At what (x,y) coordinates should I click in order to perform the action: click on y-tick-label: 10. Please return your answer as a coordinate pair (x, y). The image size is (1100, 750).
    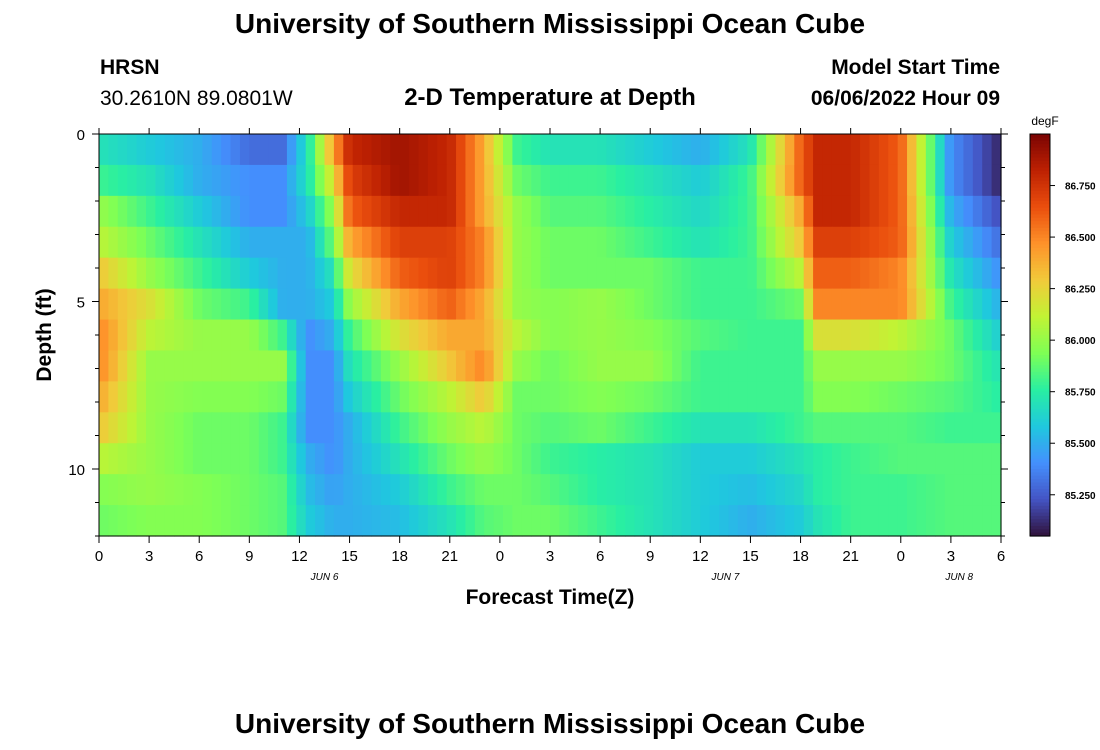
    Looking at the image, I should click on (76, 470).